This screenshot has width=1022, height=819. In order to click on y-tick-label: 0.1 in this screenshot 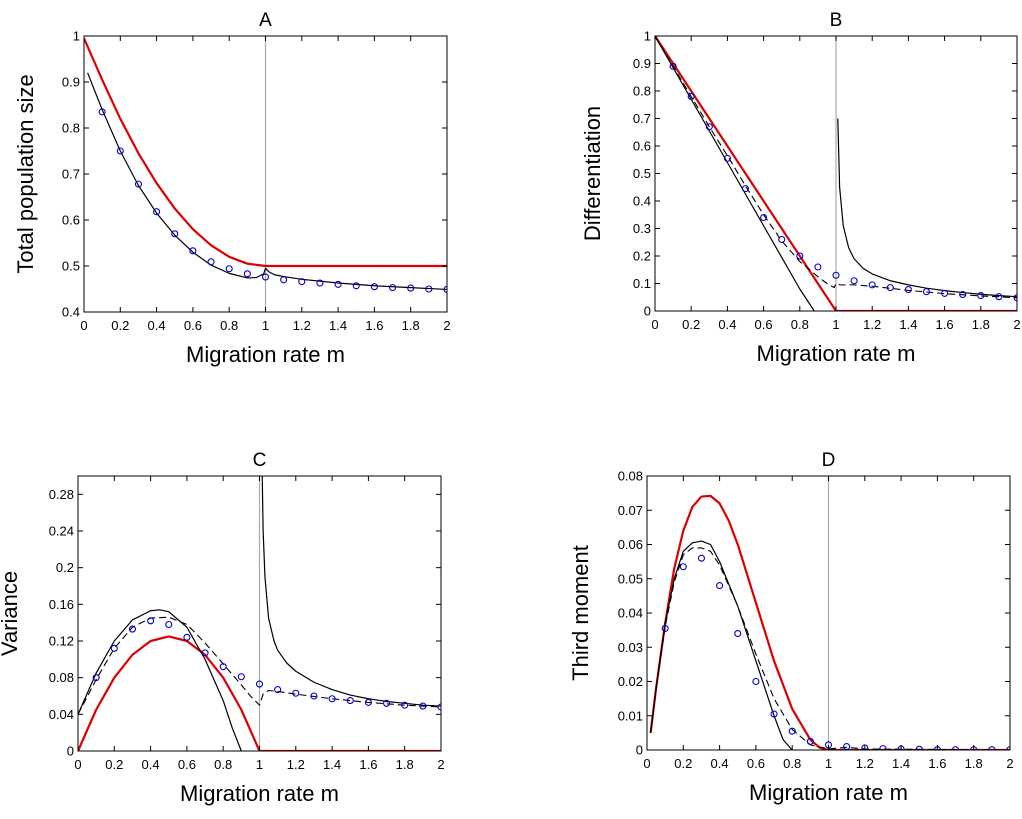, I will do `click(642, 283)`.